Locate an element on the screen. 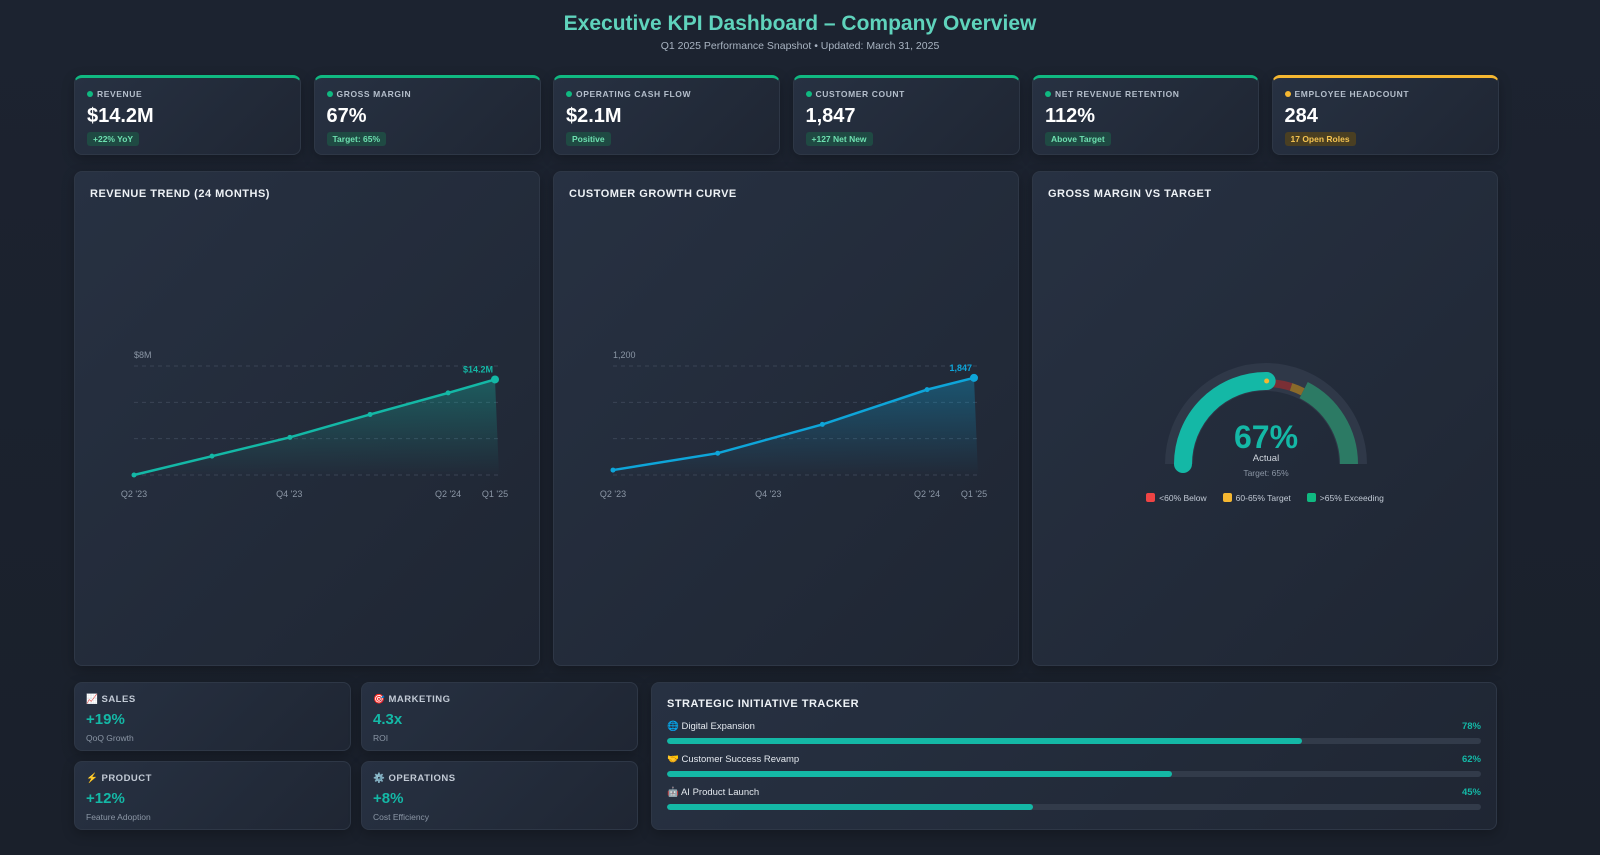 This screenshot has height=855, width=1600. kpi-badge: Positive is located at coordinates (588, 139).